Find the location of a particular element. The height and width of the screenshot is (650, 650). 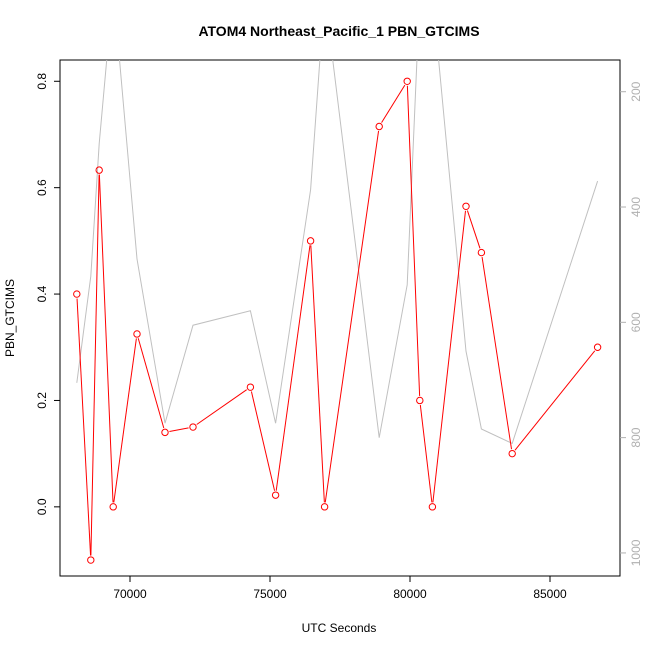

y2-tick-label: 200 is located at coordinates (636, 91).